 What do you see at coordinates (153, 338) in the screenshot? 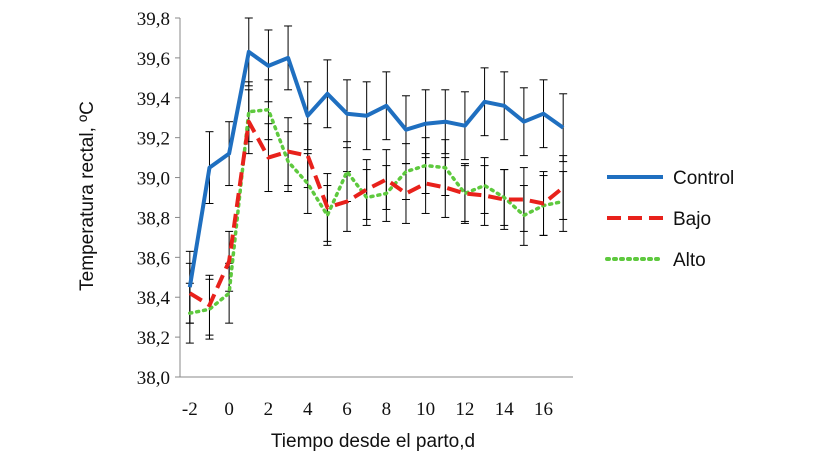
I see `y-tick-label: 38,2` at bounding box center [153, 338].